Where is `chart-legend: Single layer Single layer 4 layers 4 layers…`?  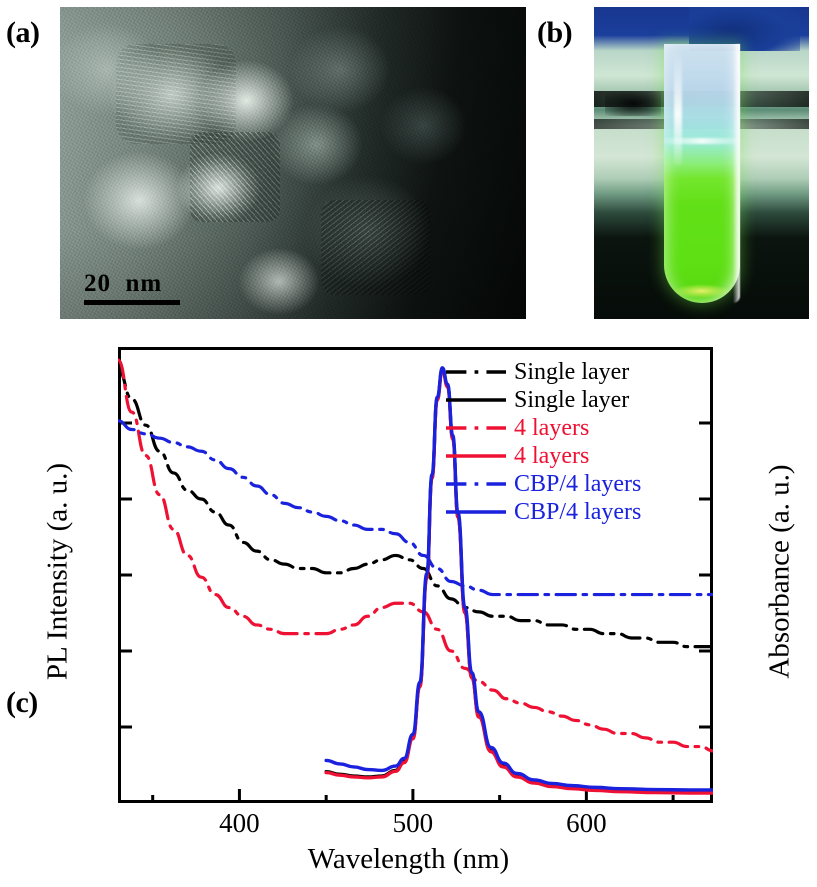
chart-legend: Single layer Single layer 4 layers 4 layers… is located at coordinates (543, 441).